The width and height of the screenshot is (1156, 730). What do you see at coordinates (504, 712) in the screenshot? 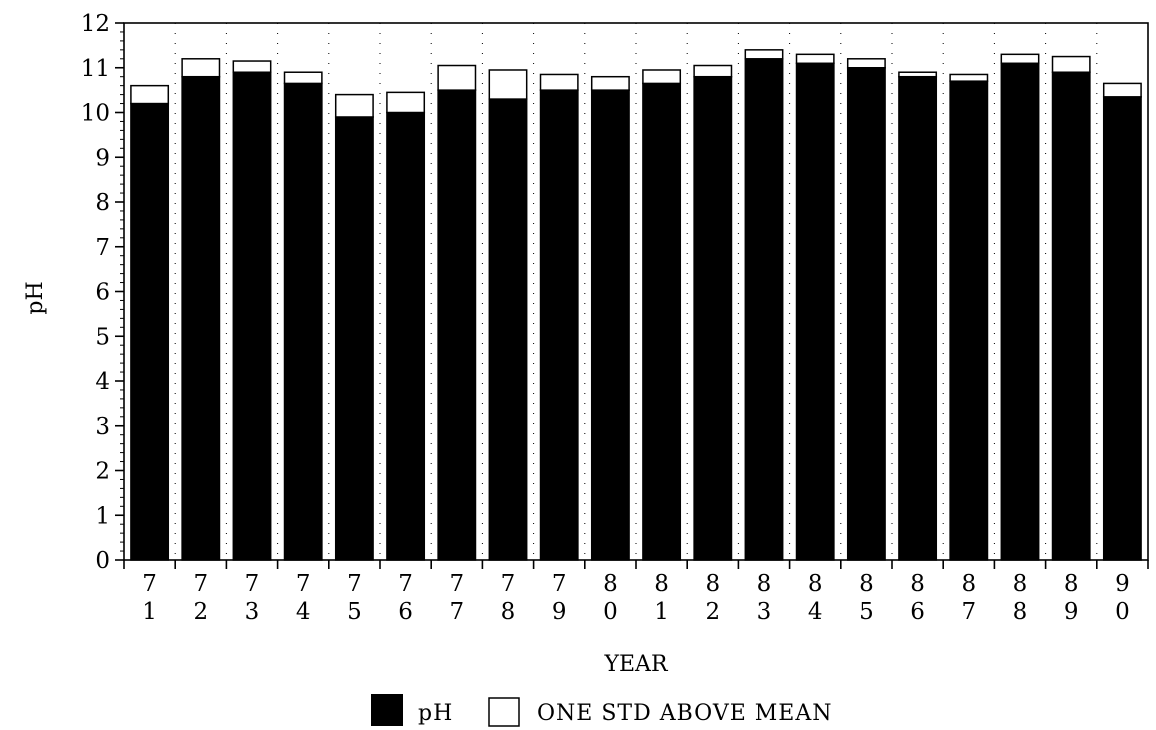
I see `legend-swatch-one-std-above-mean` at bounding box center [504, 712].